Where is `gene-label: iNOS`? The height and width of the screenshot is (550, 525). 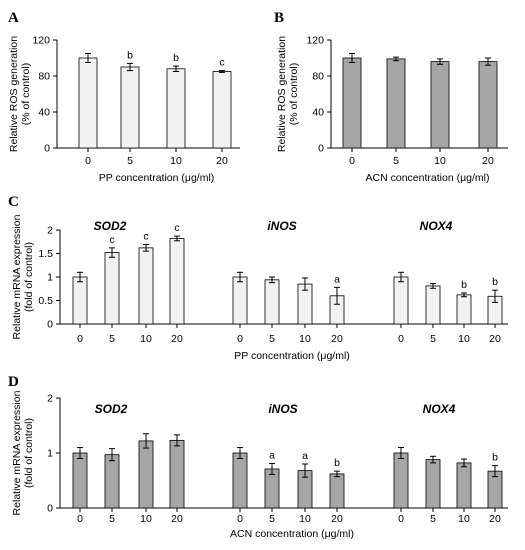
gene-label: iNOS is located at coordinates (281, 226).